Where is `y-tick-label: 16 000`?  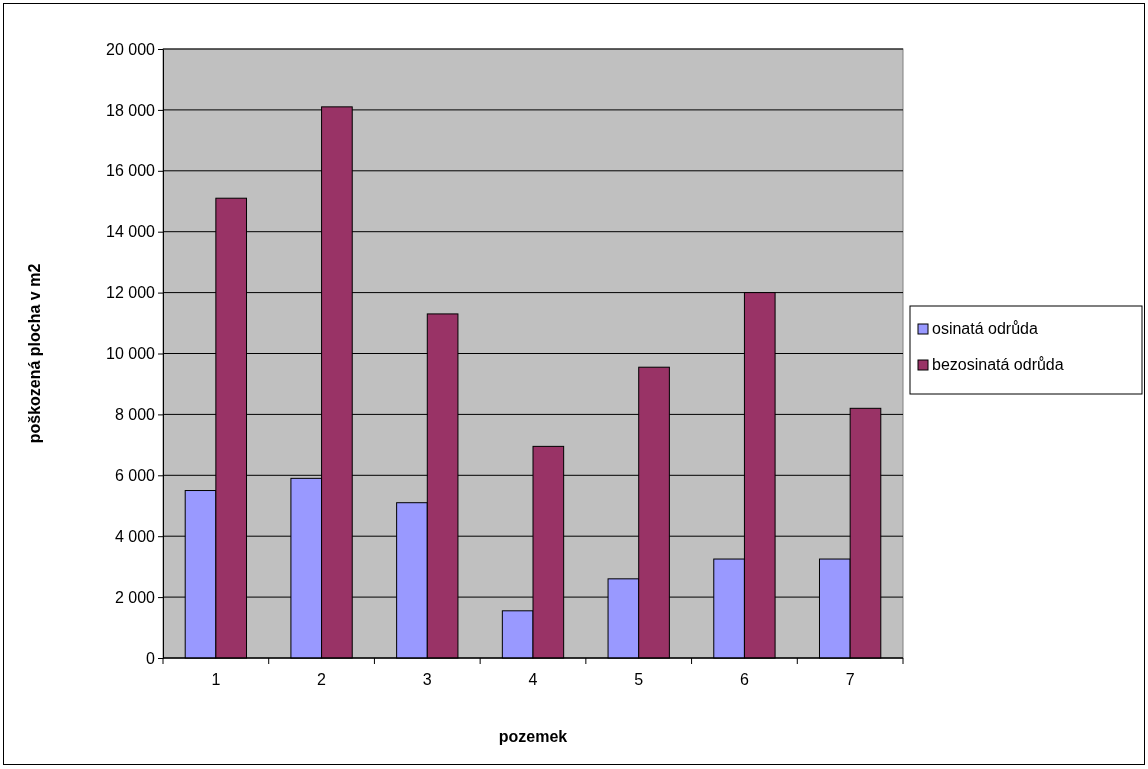
y-tick-label: 16 000 is located at coordinates (131, 171).